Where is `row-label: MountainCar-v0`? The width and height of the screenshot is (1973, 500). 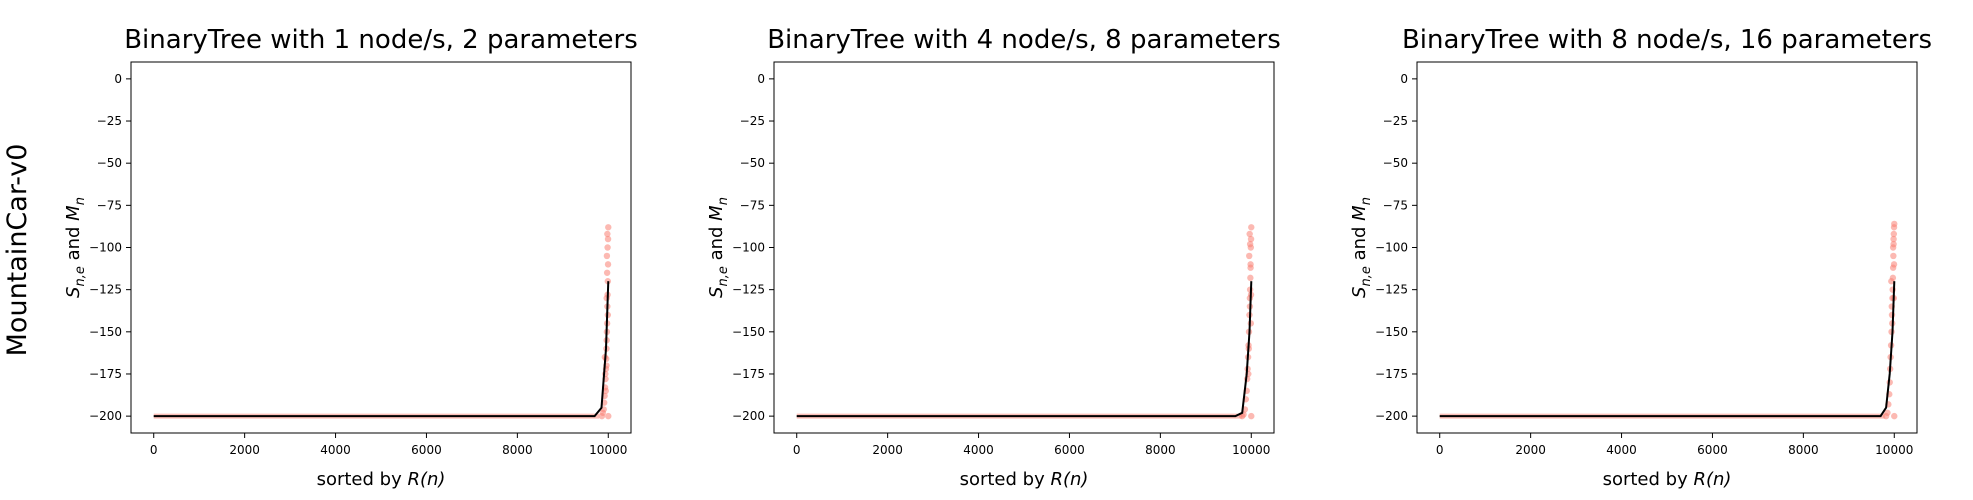
row-label: MountainCar-v0 is located at coordinates (17, 250).